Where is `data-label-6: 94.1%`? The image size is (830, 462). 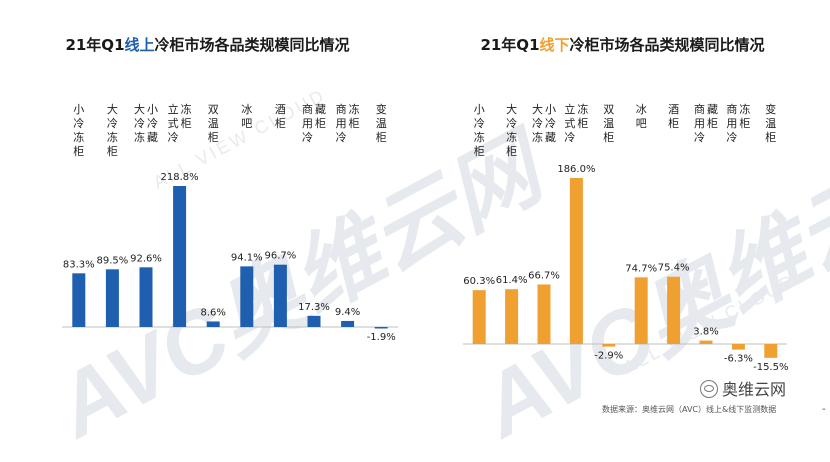 data-label-6: 94.1% is located at coordinates (247, 257).